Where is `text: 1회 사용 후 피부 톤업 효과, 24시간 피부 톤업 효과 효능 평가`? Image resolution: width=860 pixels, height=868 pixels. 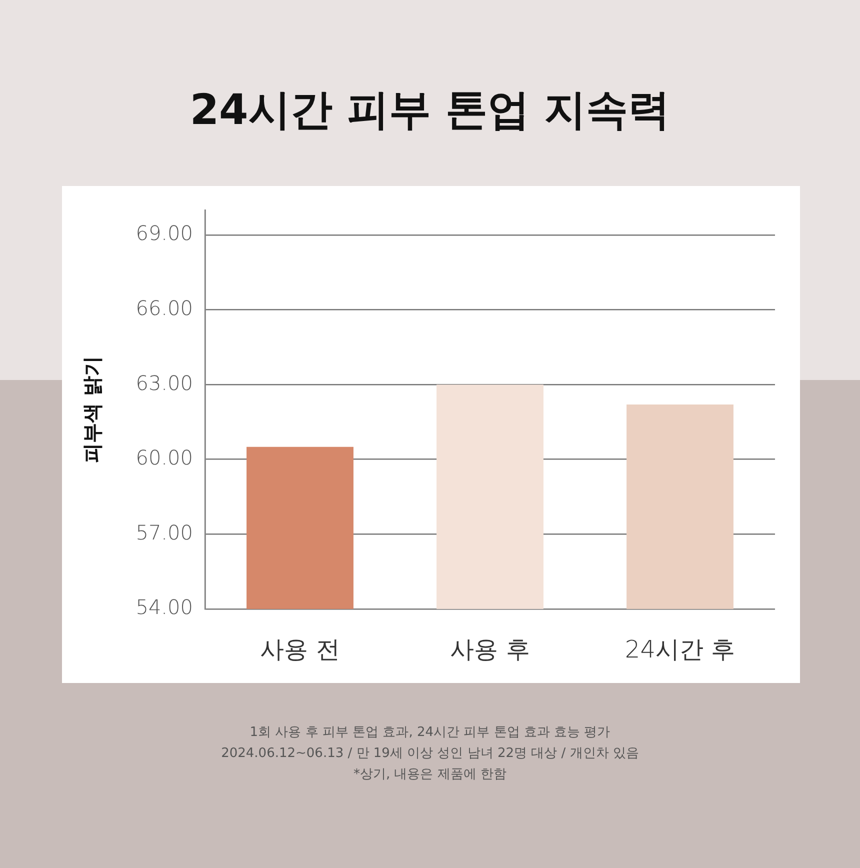
text: 1회 사용 후 피부 톤업 효과, 24시간 피부 톤업 효과 효능 평가 is located at coordinates (430, 733).